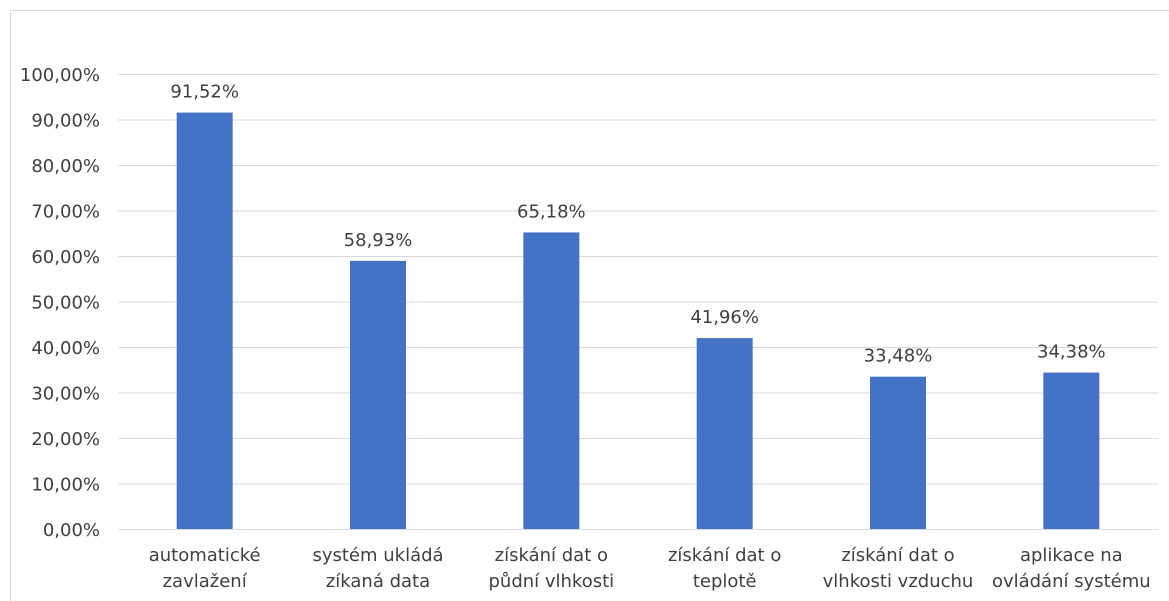 The width and height of the screenshot is (1169, 601). What do you see at coordinates (65, 212) in the screenshot?
I see `y-tick-label: 70,00%` at bounding box center [65, 212].